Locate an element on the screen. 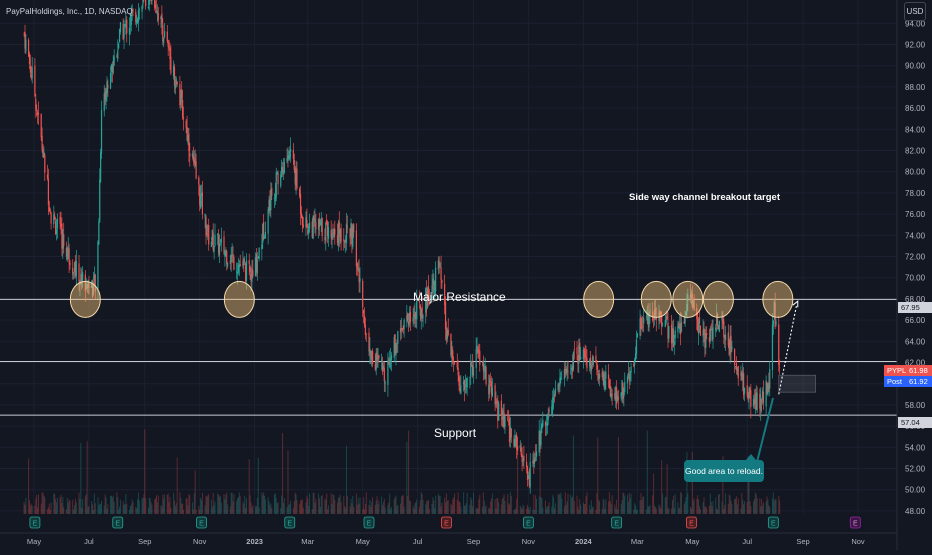 The image size is (932, 555). currency-button: USD is located at coordinates (915, 11).